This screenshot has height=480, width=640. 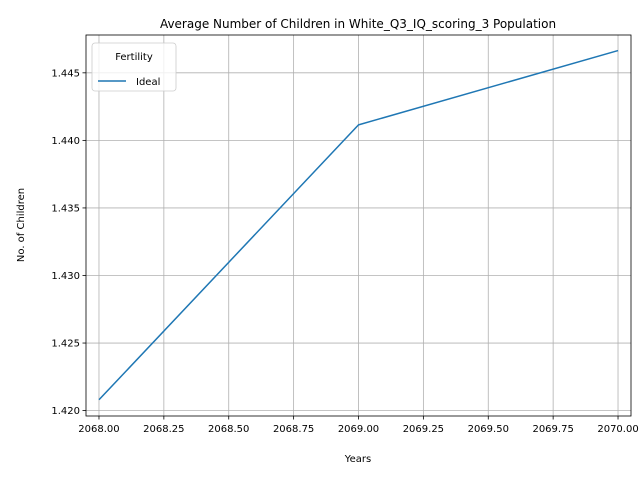 What do you see at coordinates (148, 82) in the screenshot?
I see `legend-label-ideal: Ideal` at bounding box center [148, 82].